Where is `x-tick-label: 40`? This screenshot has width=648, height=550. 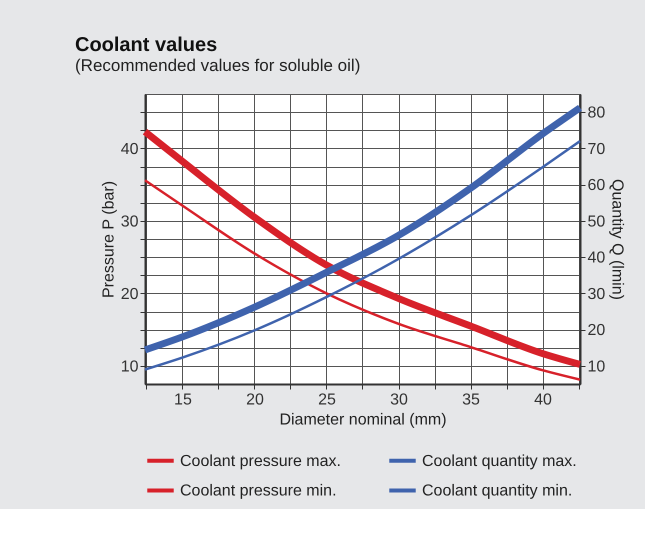
x-tick-label: 40 is located at coordinates (543, 400).